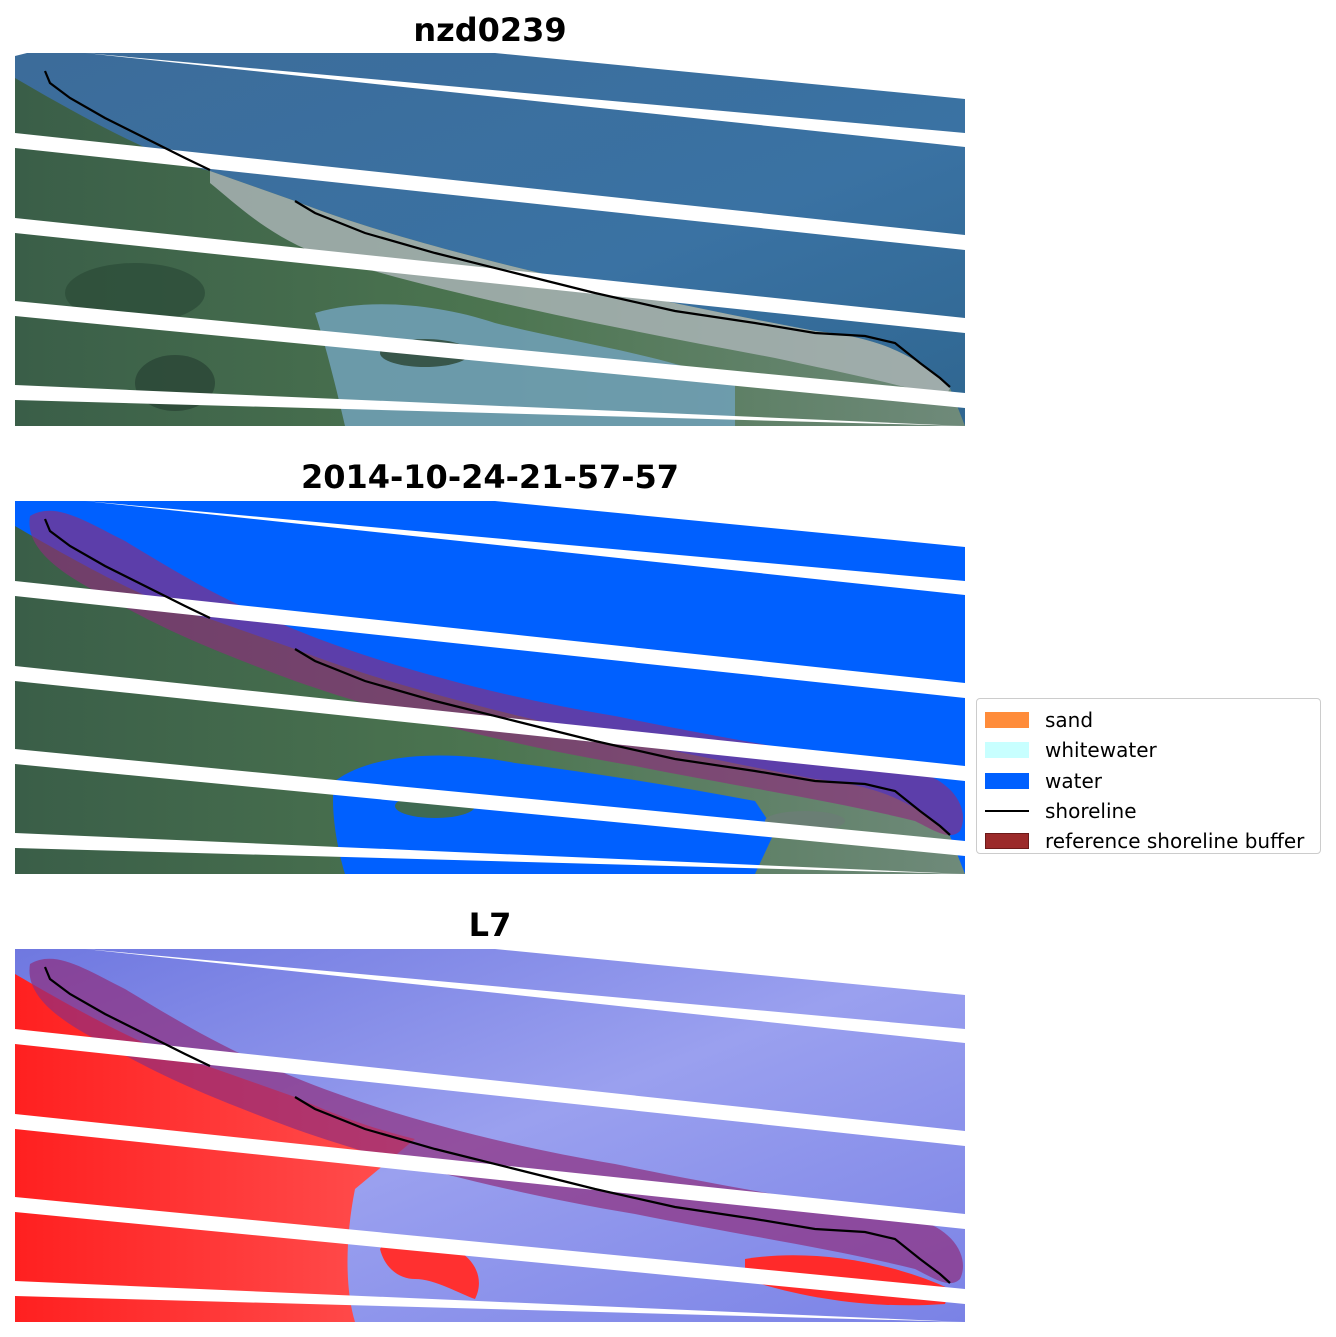  I want to click on sand-swatch, so click(1007, 720).